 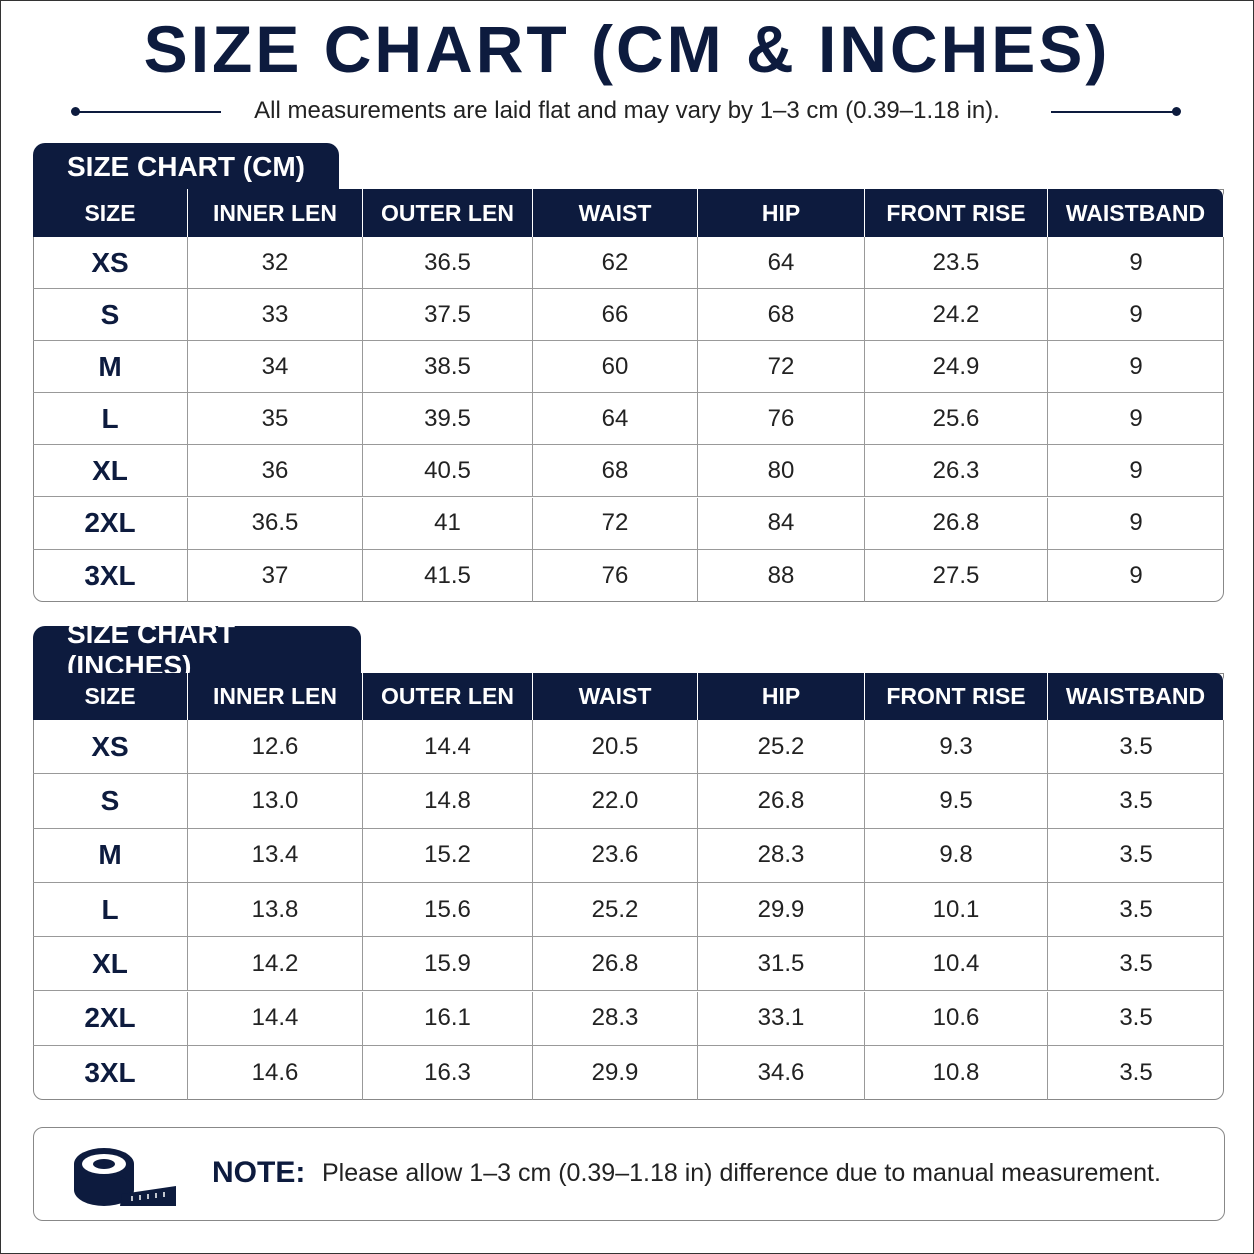 I want to click on table-cell: 34.6, so click(x=781, y=1073).